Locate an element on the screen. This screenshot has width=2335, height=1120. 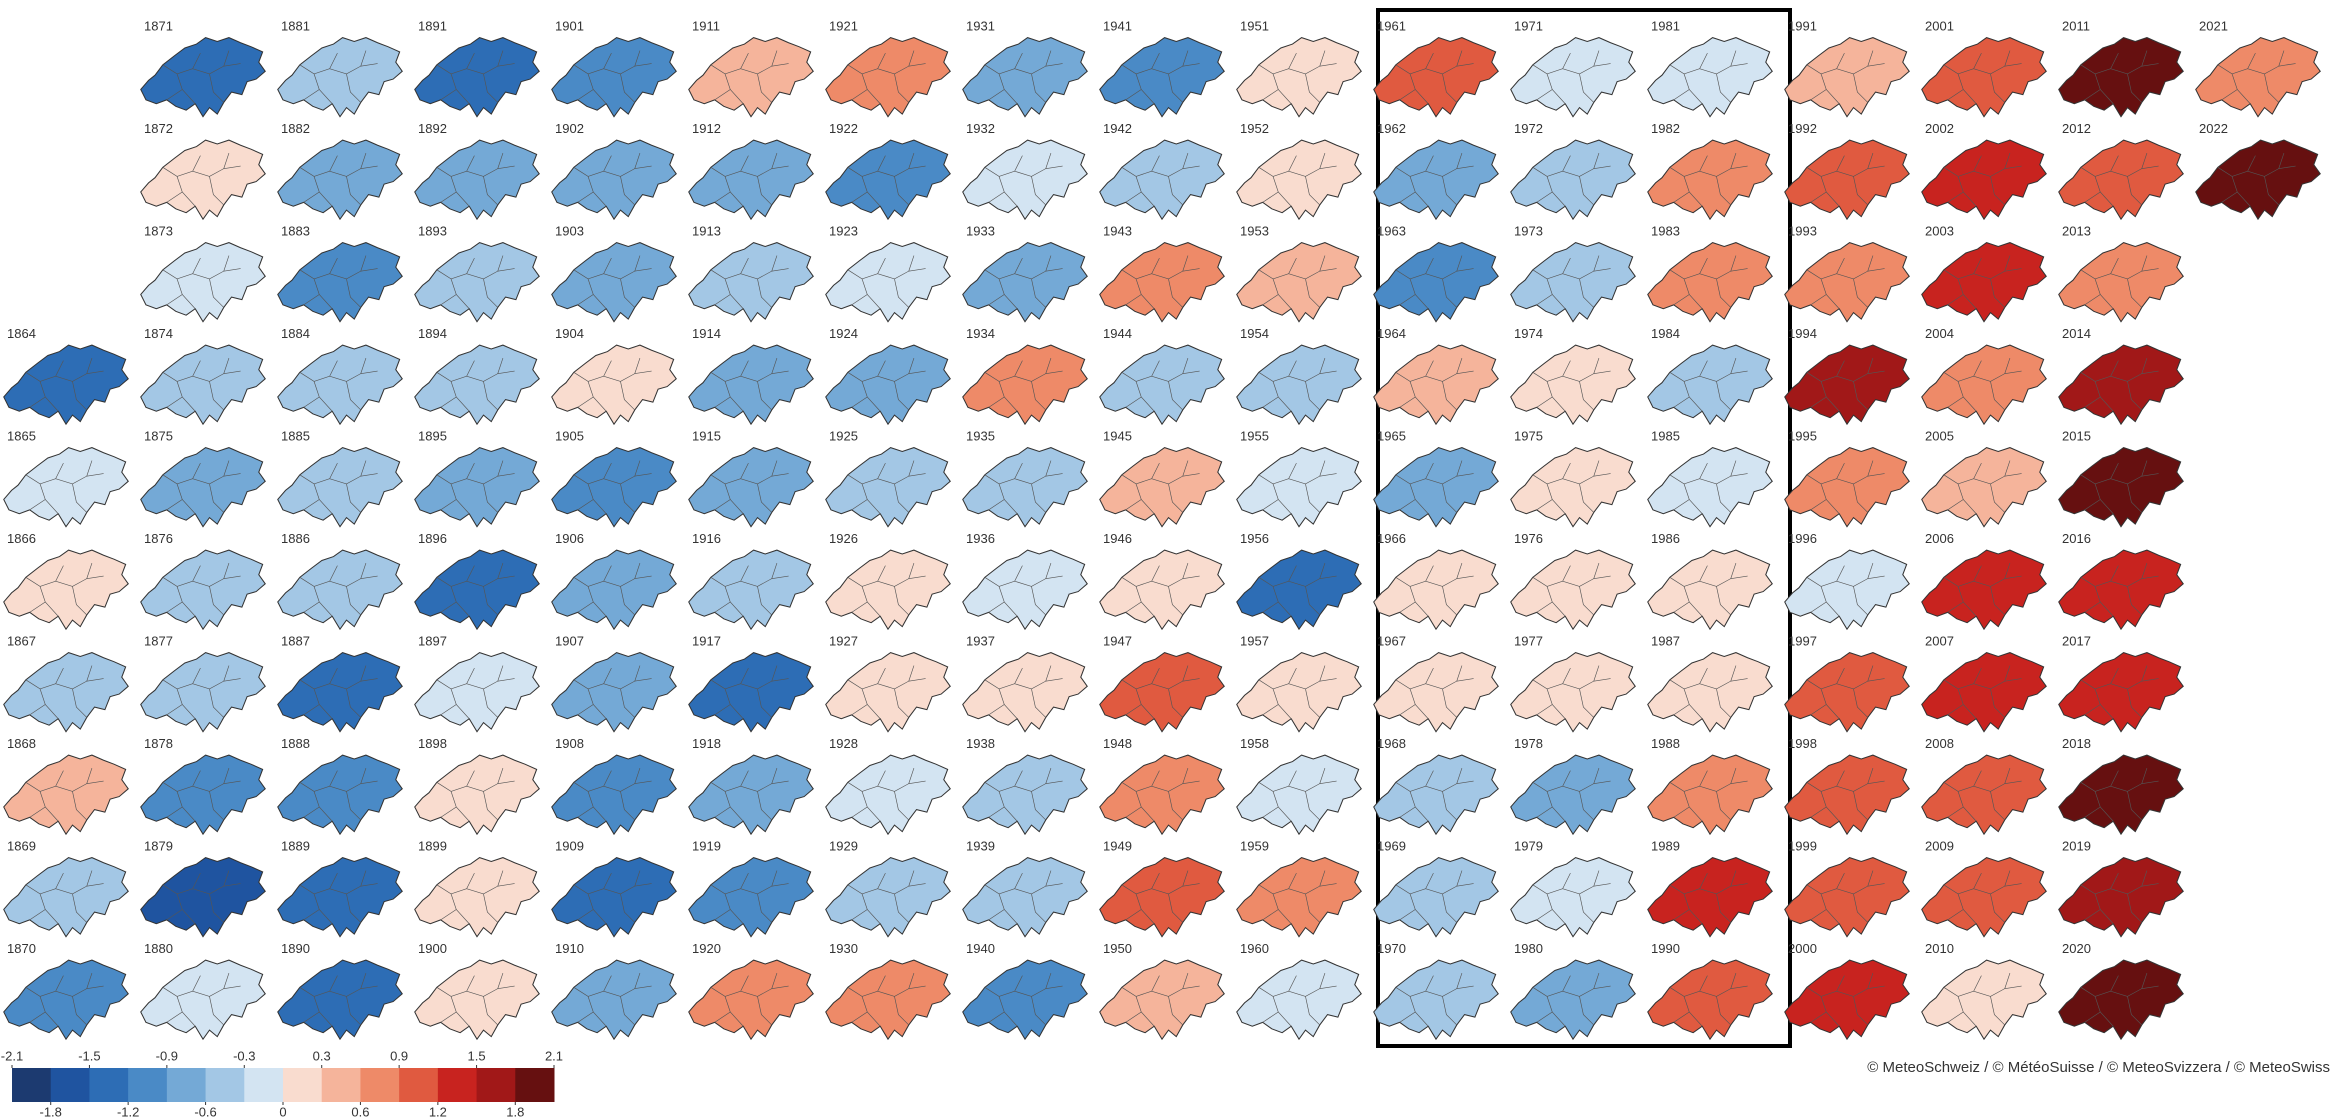
year-label: 1942 is located at coordinates (1117, 128).